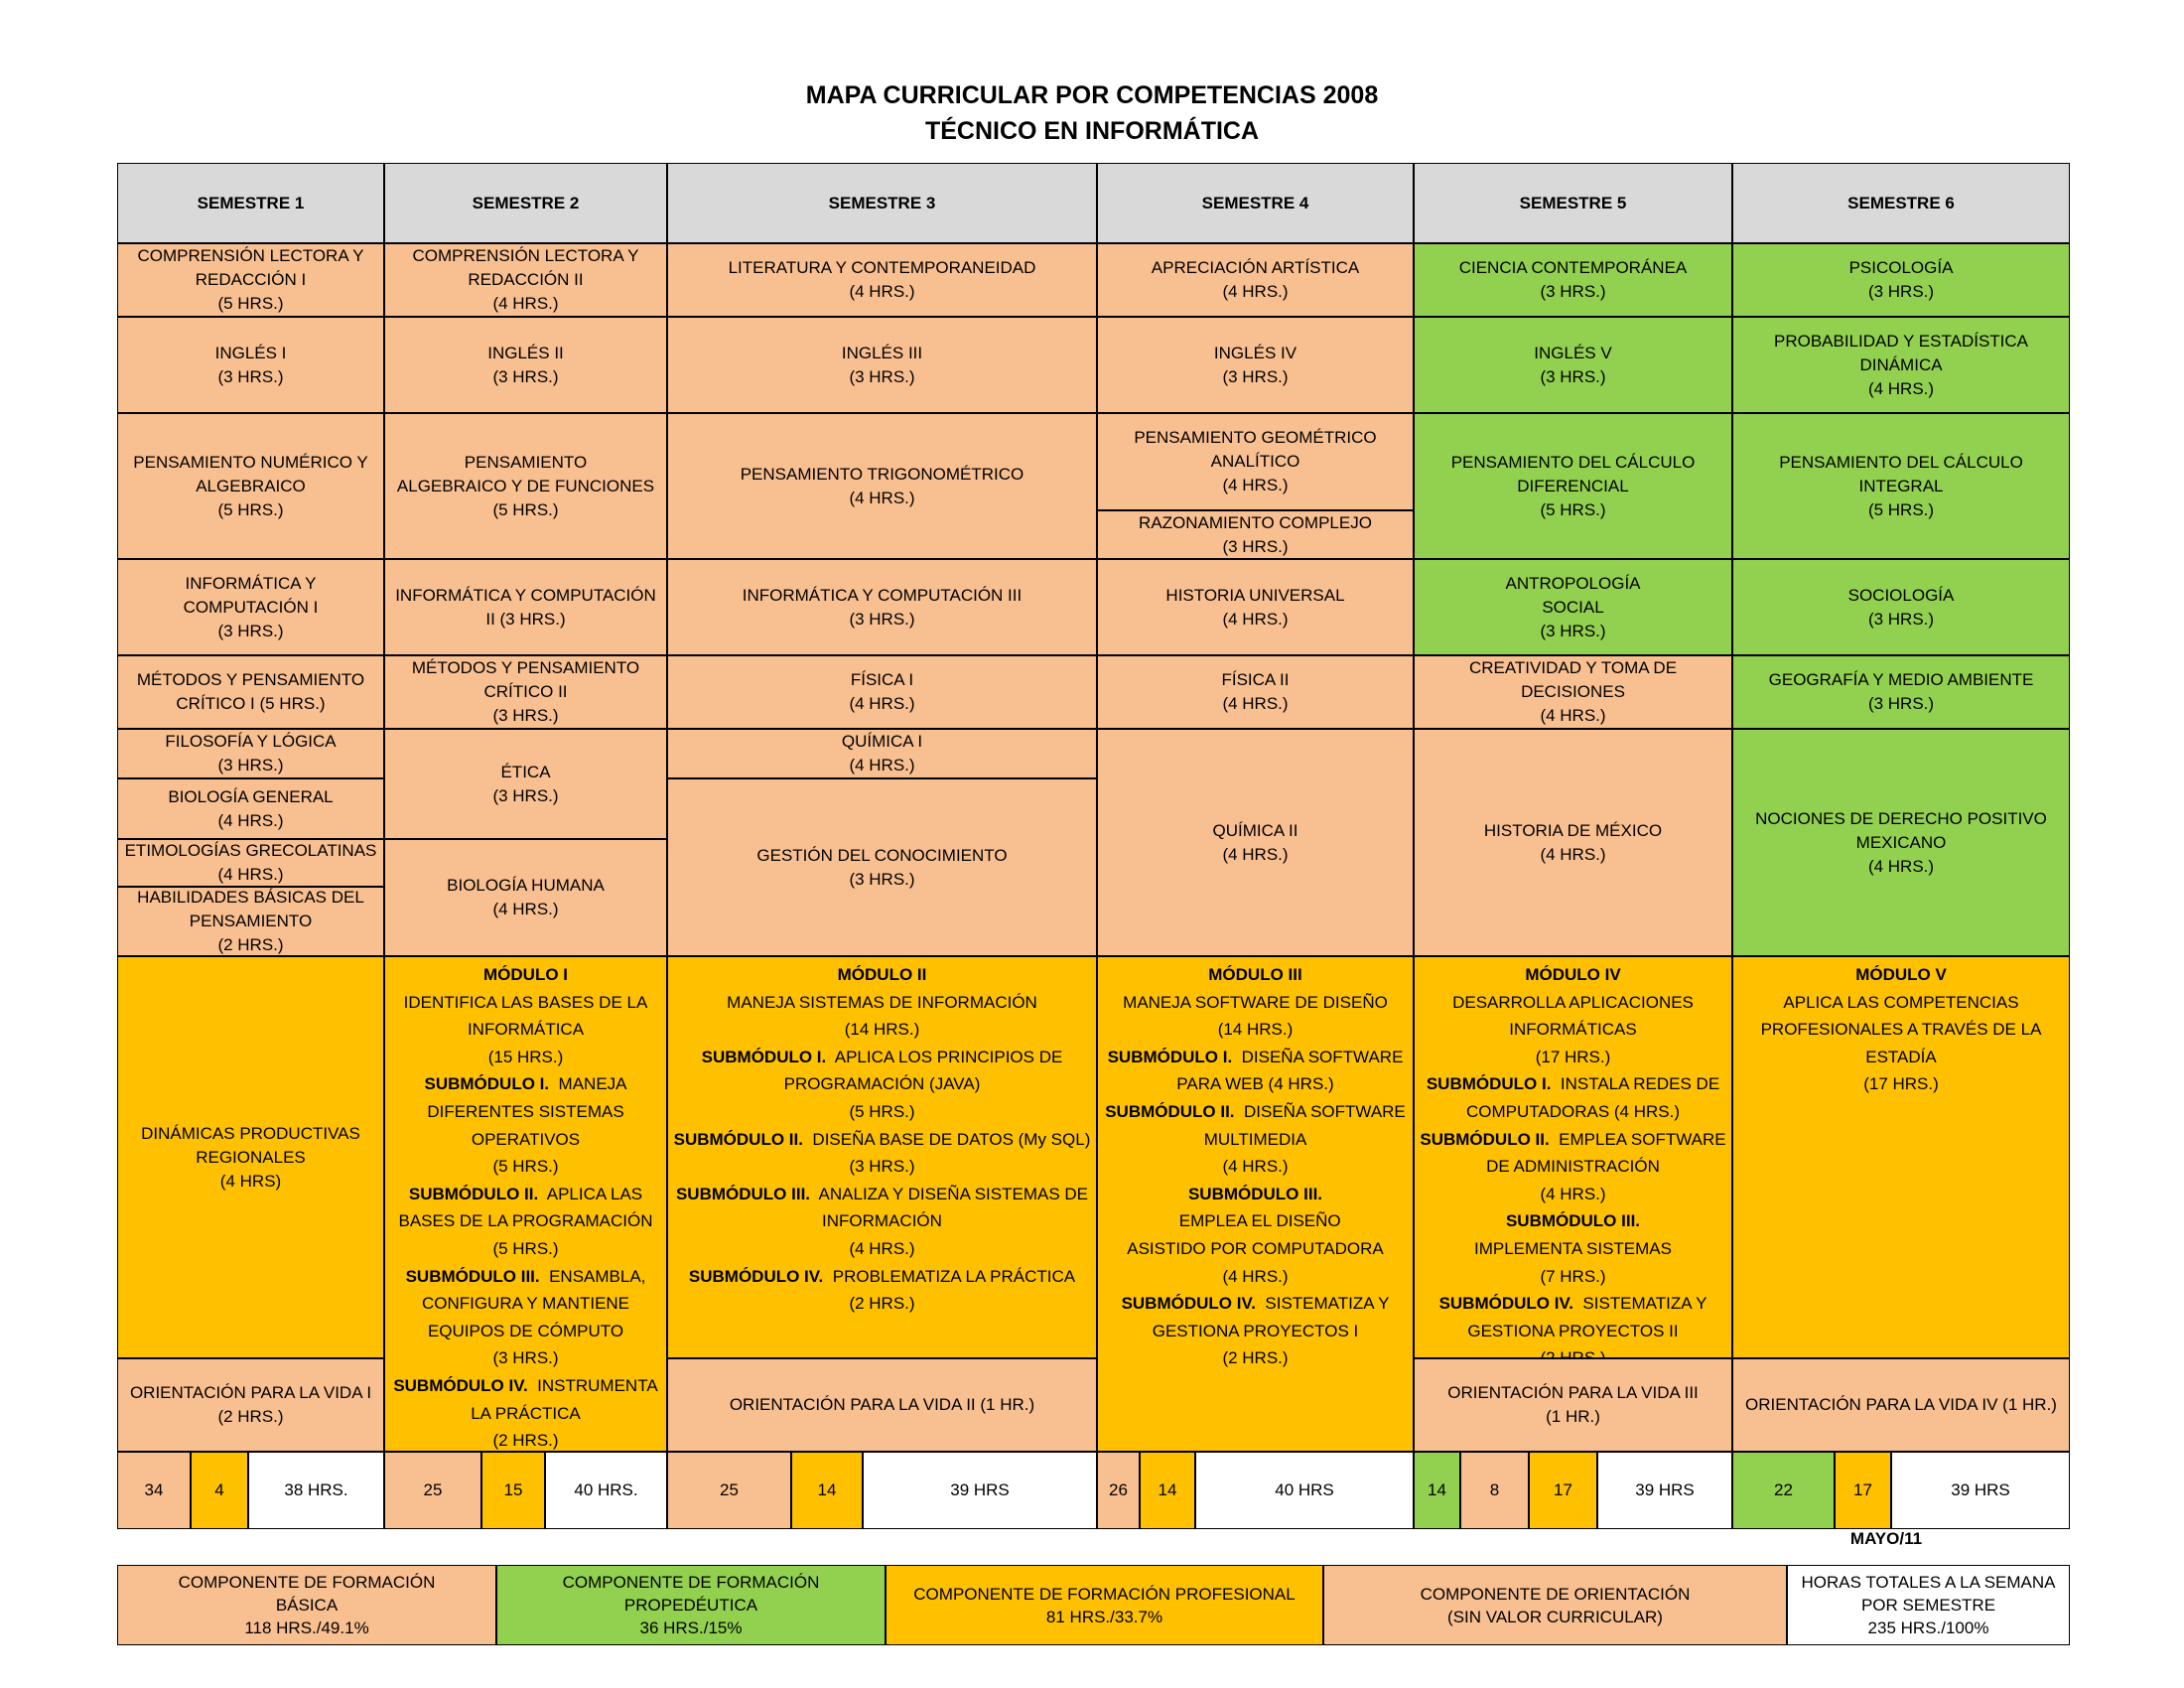 This screenshot has width=2184, height=1688. I want to click on module-line: (3 HRS.), so click(881, 1167).